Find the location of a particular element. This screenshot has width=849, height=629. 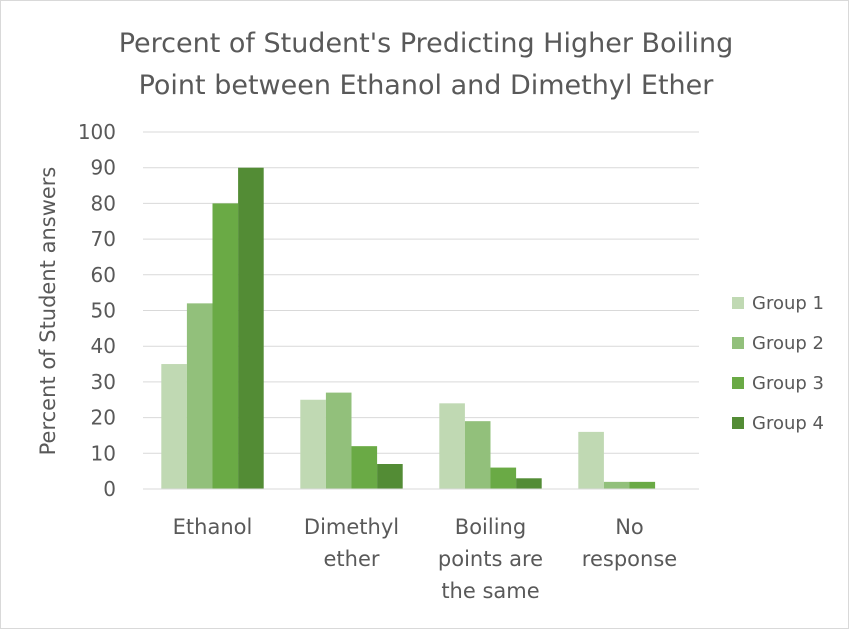

y-tick-label: 10 is located at coordinates (103, 453).